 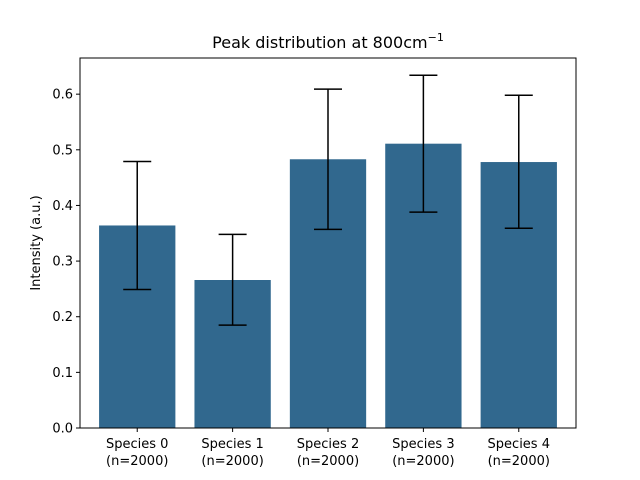 I want to click on chart-title-text: Peak distribution at 800cm, so click(x=319, y=42).